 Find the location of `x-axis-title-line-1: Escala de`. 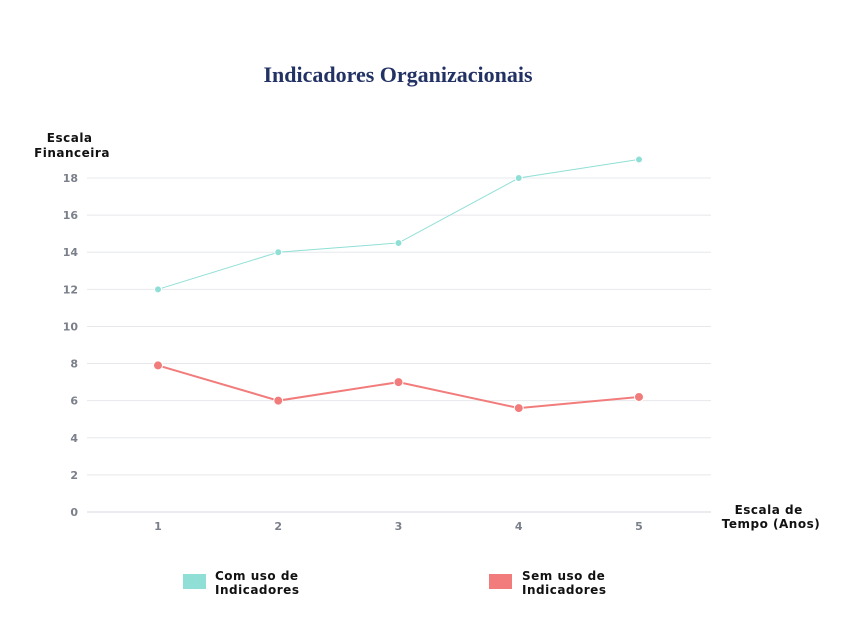

x-axis-title-line-1: Escala de is located at coordinates (769, 510).